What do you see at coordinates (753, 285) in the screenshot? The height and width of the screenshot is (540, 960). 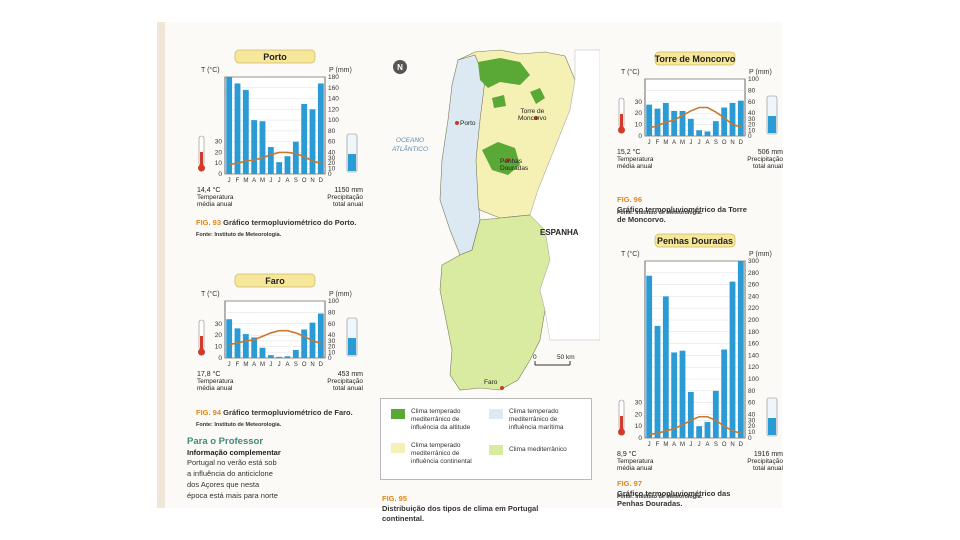 I see `p-tick-label: 260` at bounding box center [753, 285].